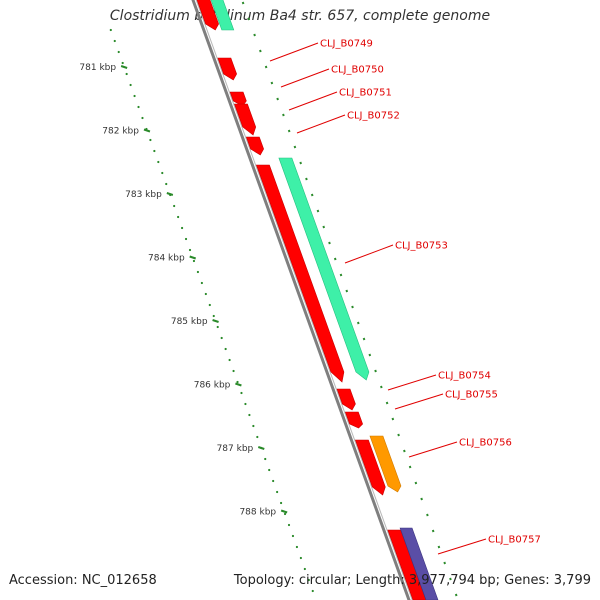 The width and height of the screenshot is (600, 600). I want to click on kbp-label: 787 kbp, so click(235, 449).